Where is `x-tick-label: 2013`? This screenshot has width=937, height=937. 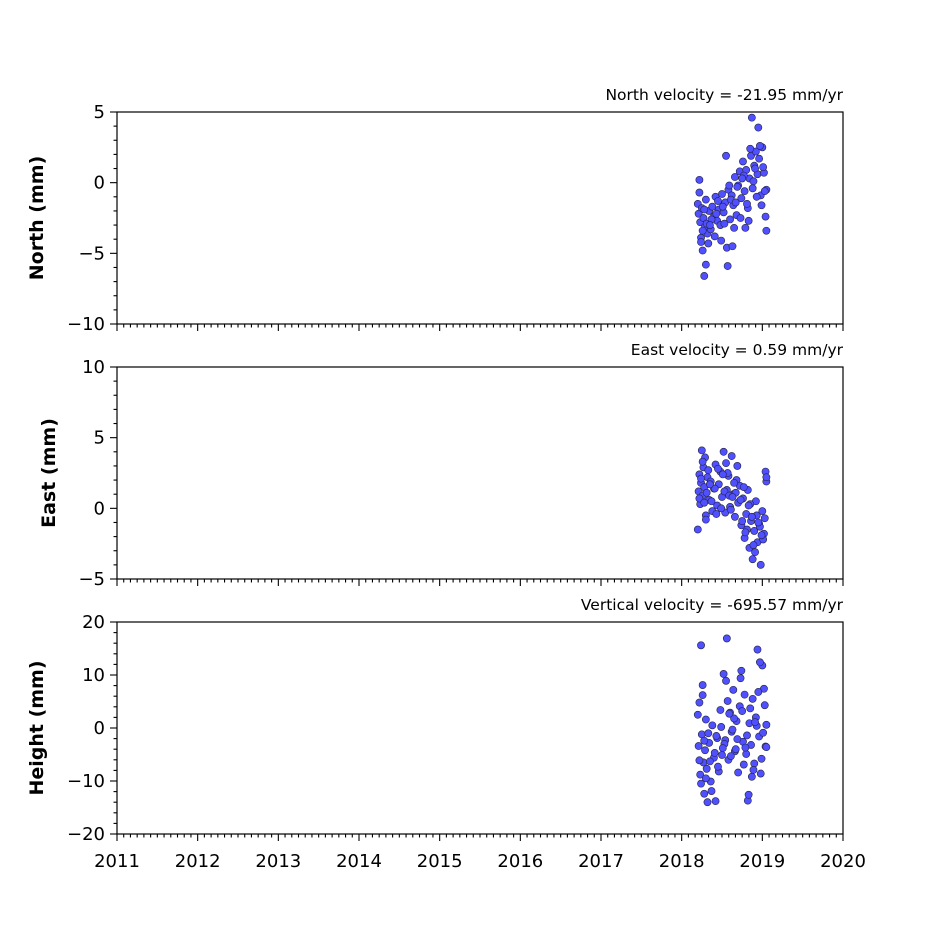 x-tick-label: 2013 is located at coordinates (278, 861).